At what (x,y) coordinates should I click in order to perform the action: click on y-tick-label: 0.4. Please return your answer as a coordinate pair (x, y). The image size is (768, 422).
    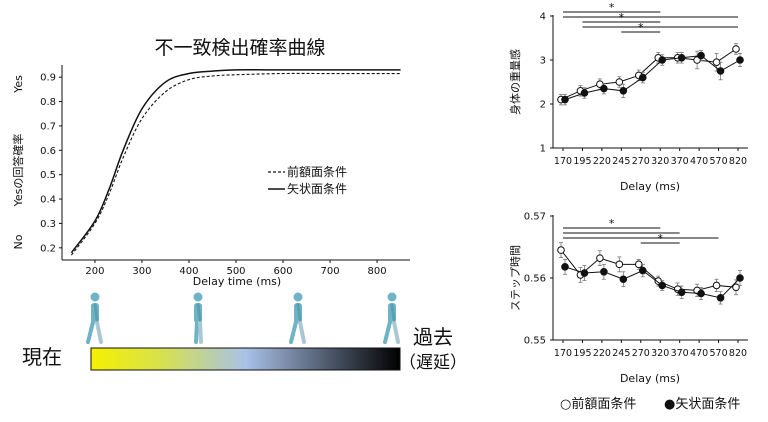
    Looking at the image, I should click on (48, 200).